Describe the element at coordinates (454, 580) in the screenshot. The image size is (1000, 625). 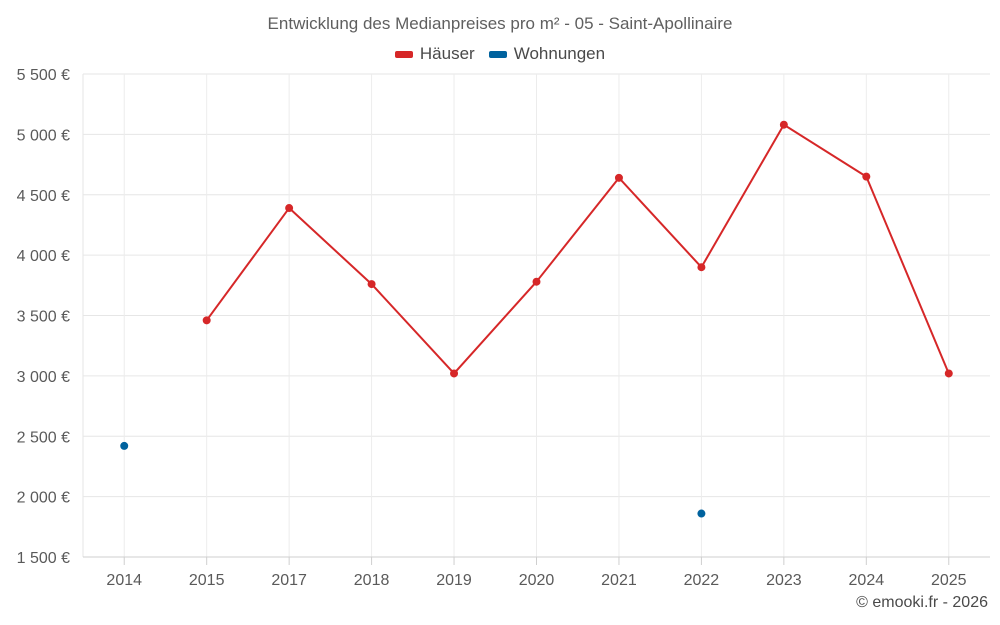
I see `x-tick-label: 2019` at that location.